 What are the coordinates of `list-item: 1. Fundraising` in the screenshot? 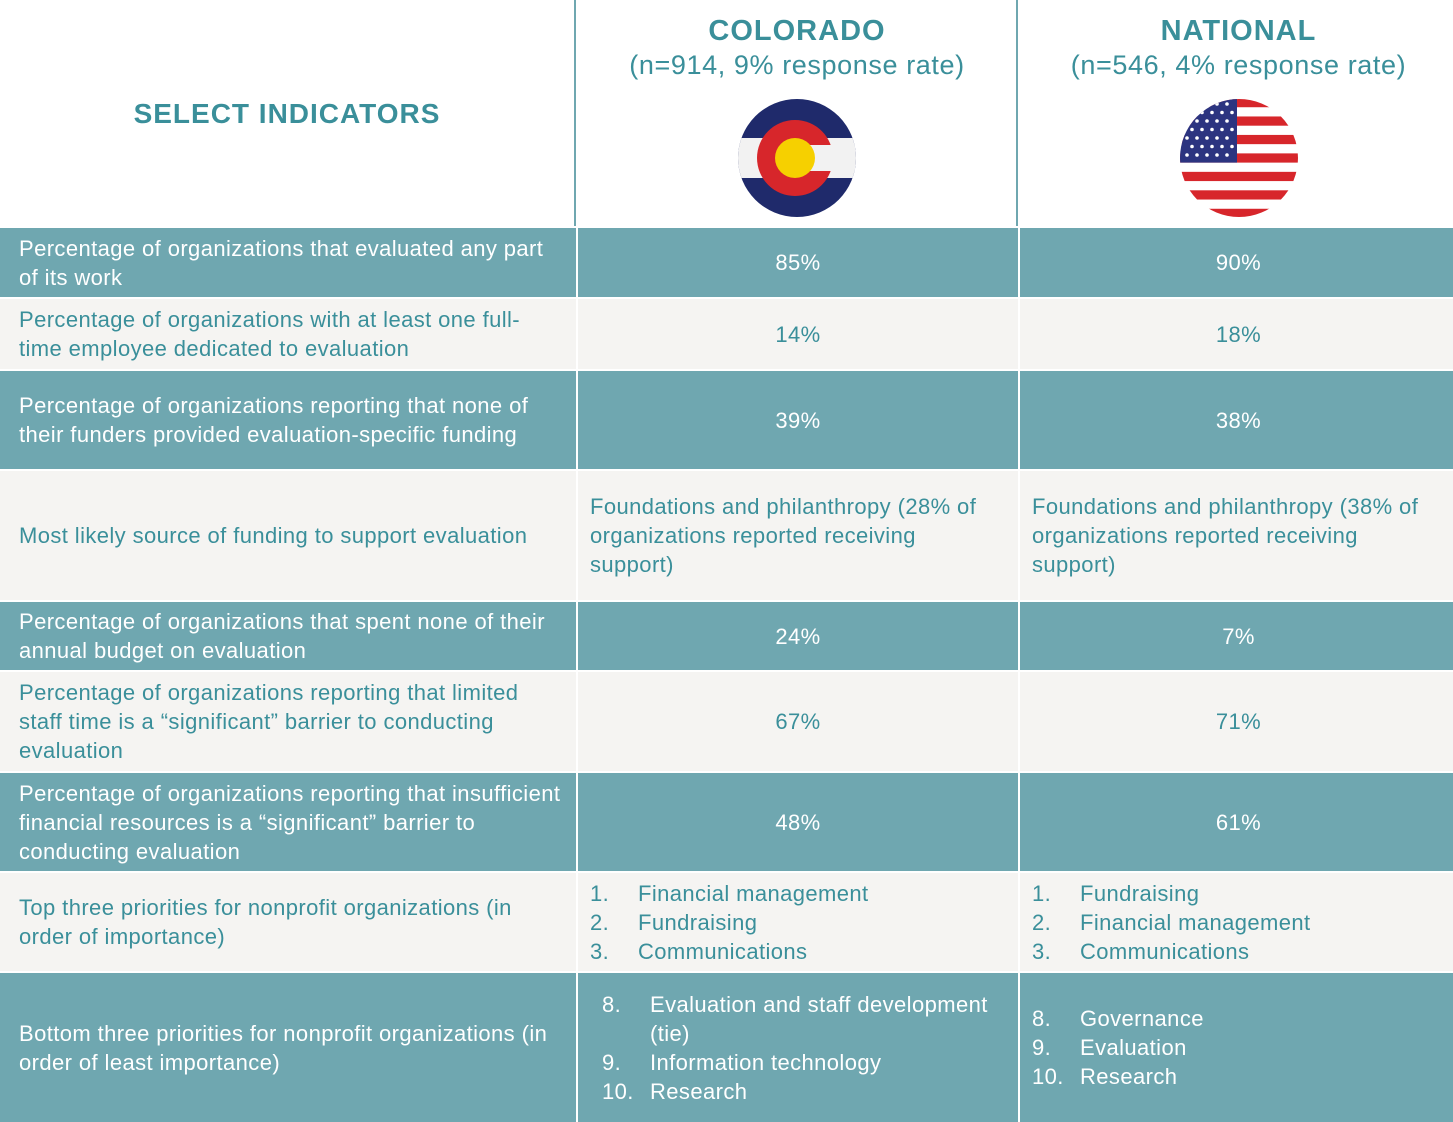 It's located at (1115, 893).